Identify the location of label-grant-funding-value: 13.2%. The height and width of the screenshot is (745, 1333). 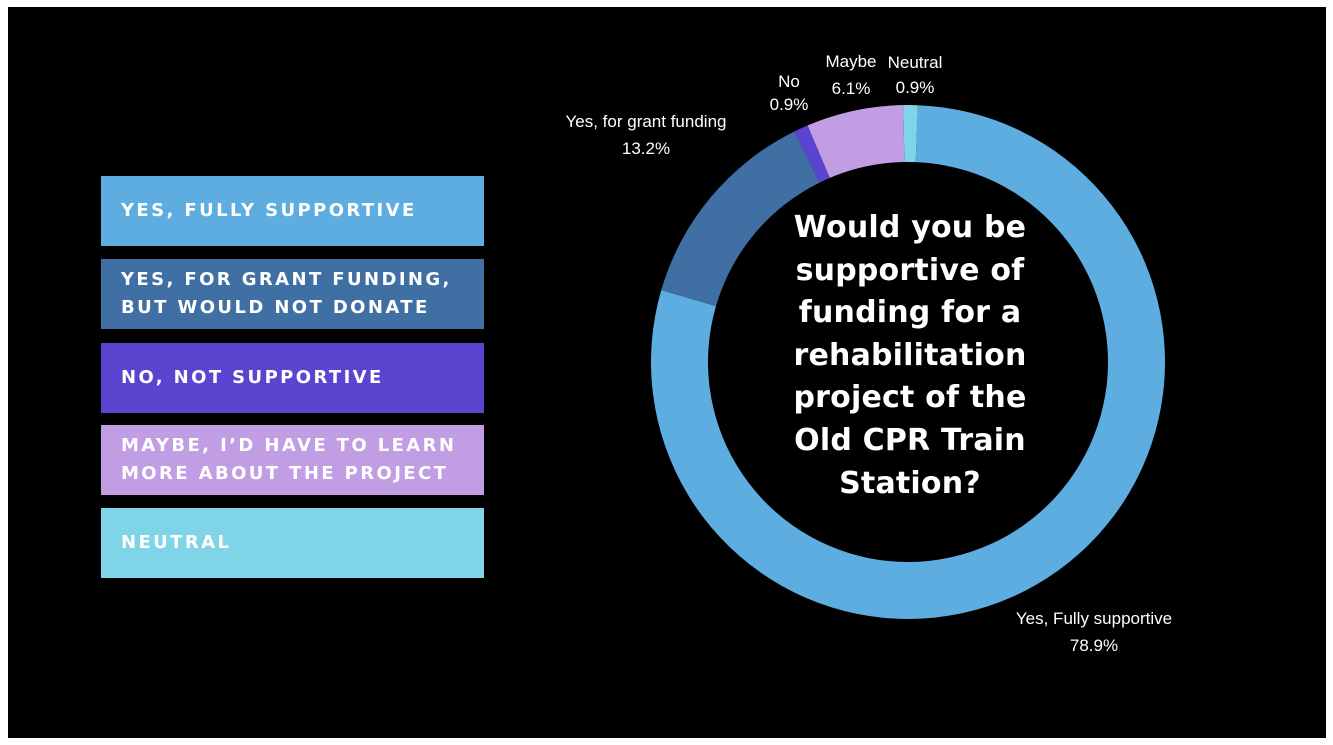
(646, 148).